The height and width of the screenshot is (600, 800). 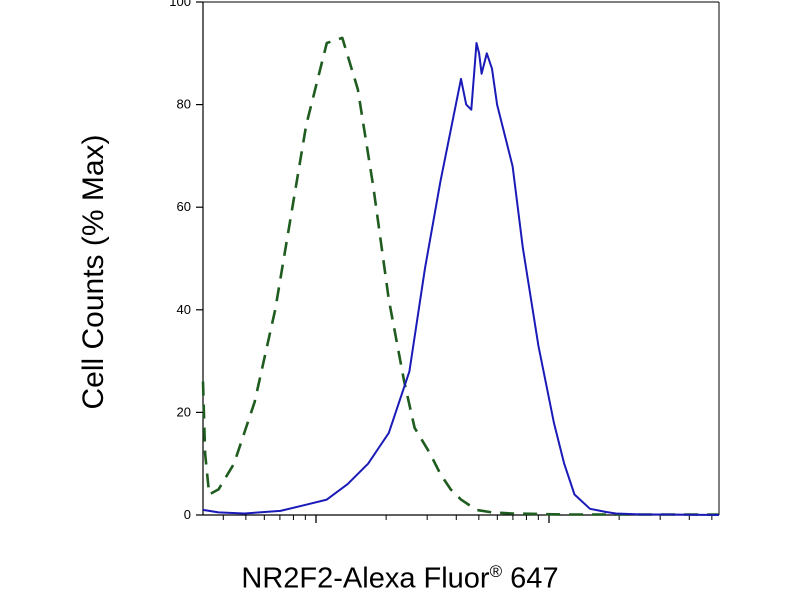 I want to click on y-tick-label-0: 0, so click(x=187, y=514).